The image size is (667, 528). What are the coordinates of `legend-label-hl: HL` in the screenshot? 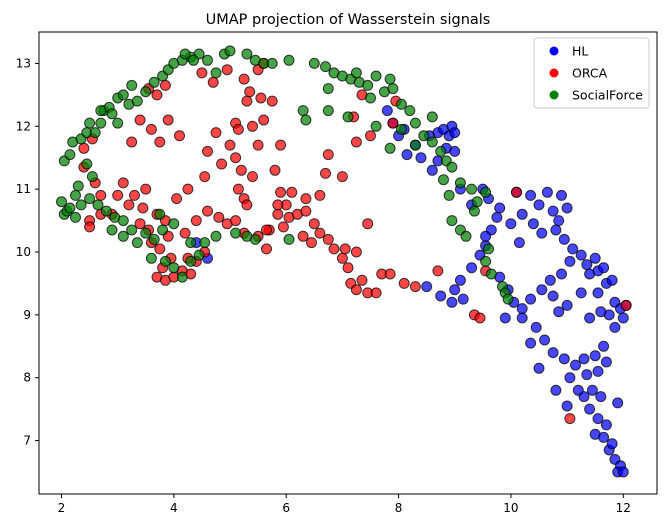 It's located at (580, 51).